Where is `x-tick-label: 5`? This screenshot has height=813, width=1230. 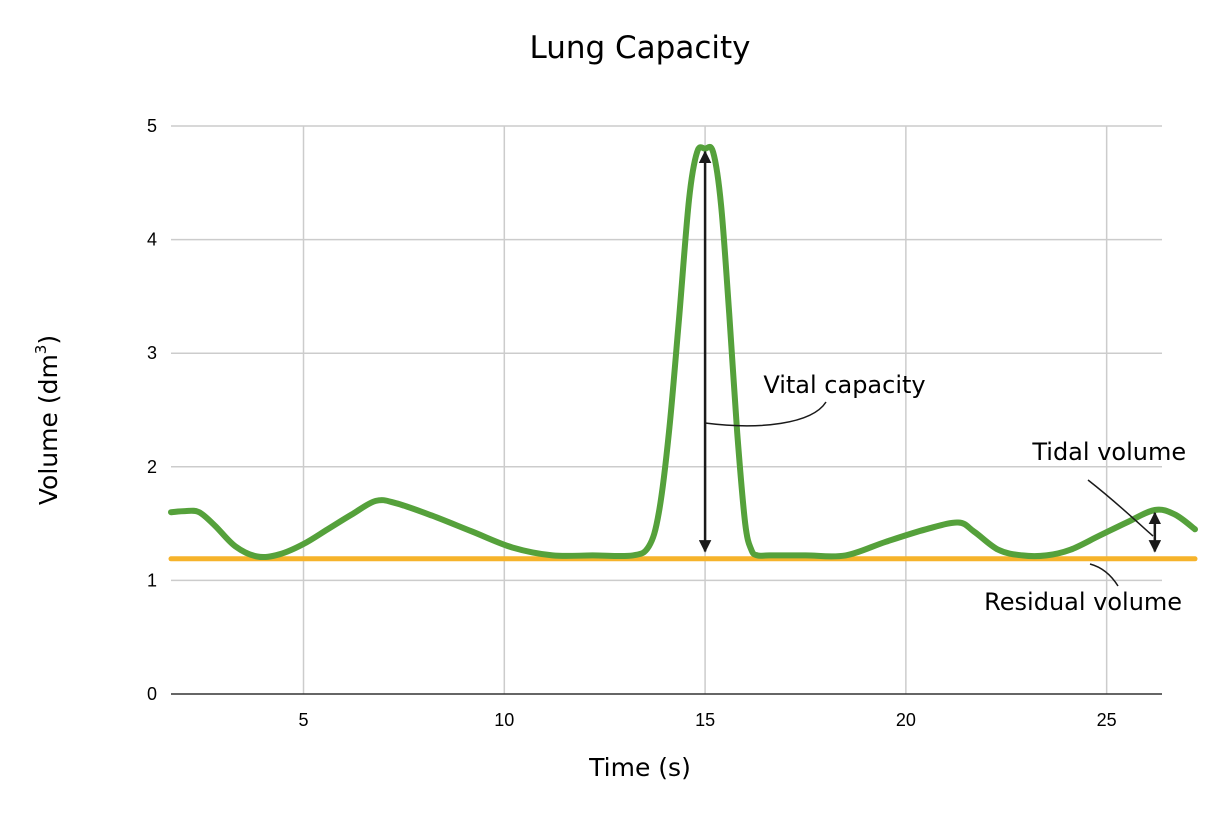 x-tick-label: 5 is located at coordinates (304, 720).